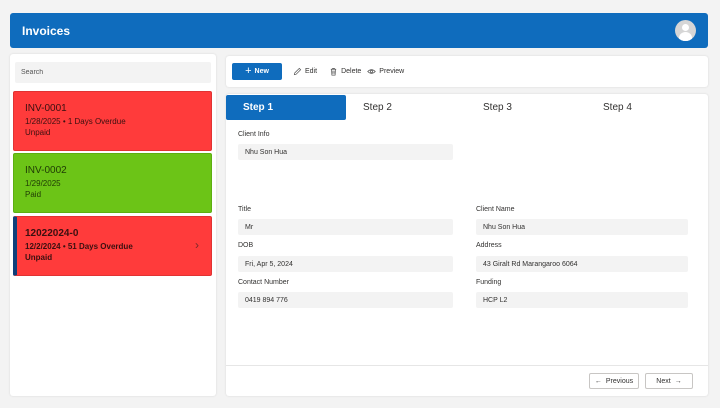 This screenshot has width=720, height=408. Describe the element at coordinates (359, 30) in the screenshot. I see `app-header: Invoices` at that location.